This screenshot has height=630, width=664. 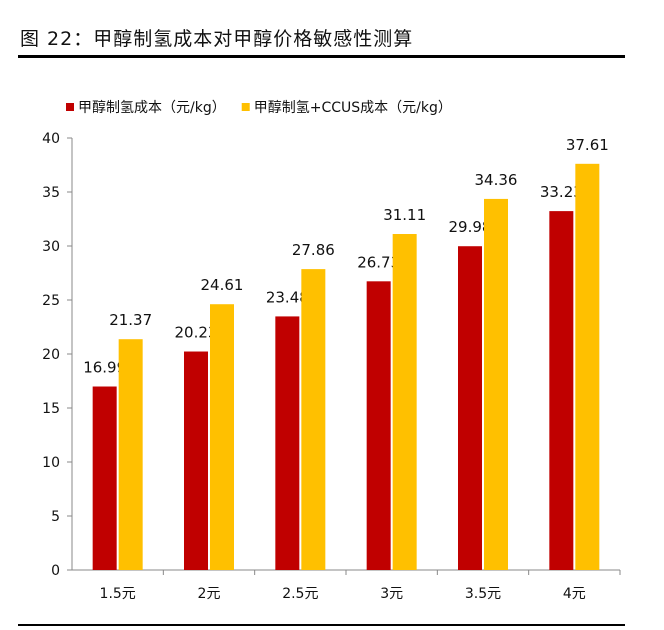 What do you see at coordinates (222, 285) in the screenshot?
I see `data-label: 24.61` at bounding box center [222, 285].